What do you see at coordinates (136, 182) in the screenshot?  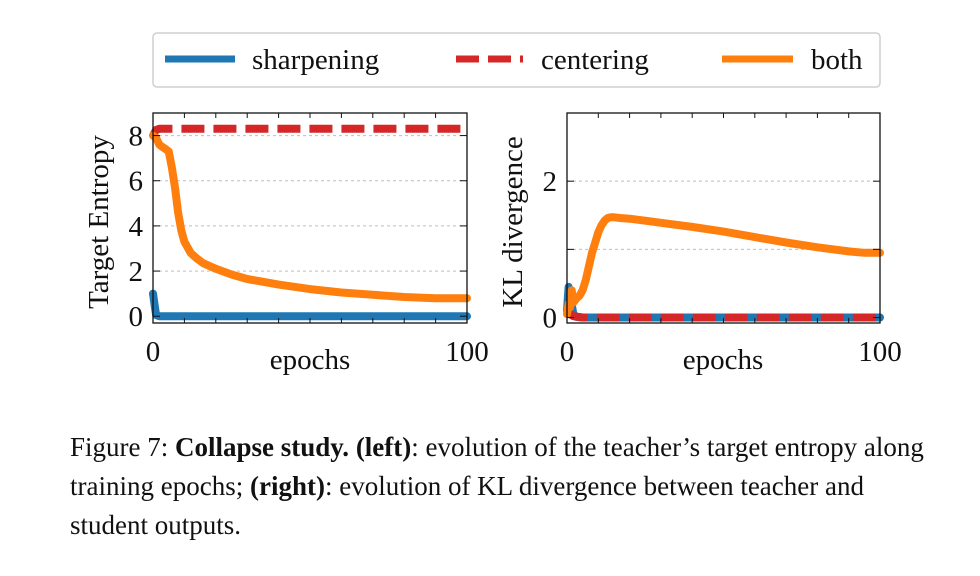 I see `left-ytick-label-6: 6` at bounding box center [136, 182].